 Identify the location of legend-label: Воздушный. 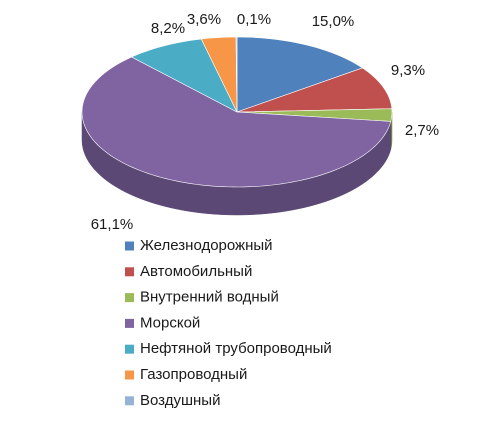
(180, 400).